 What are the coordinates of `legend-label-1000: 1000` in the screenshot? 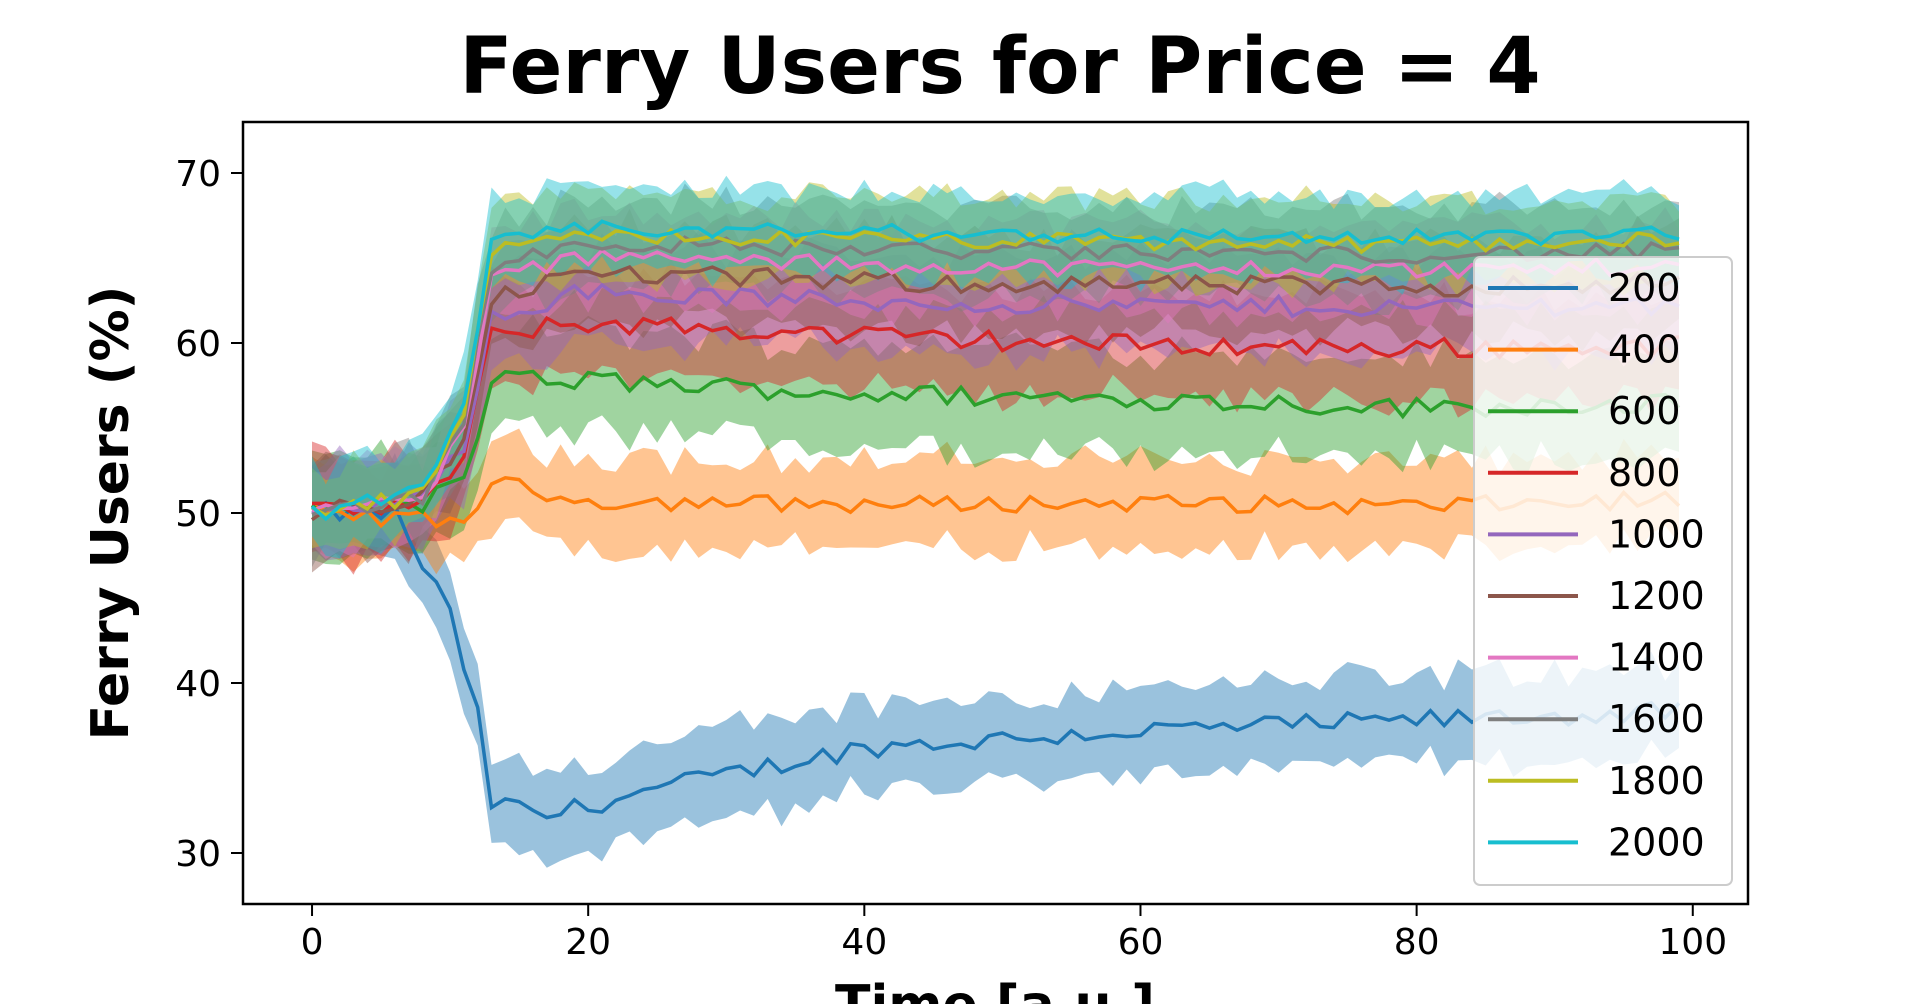 It's located at (1656, 534).